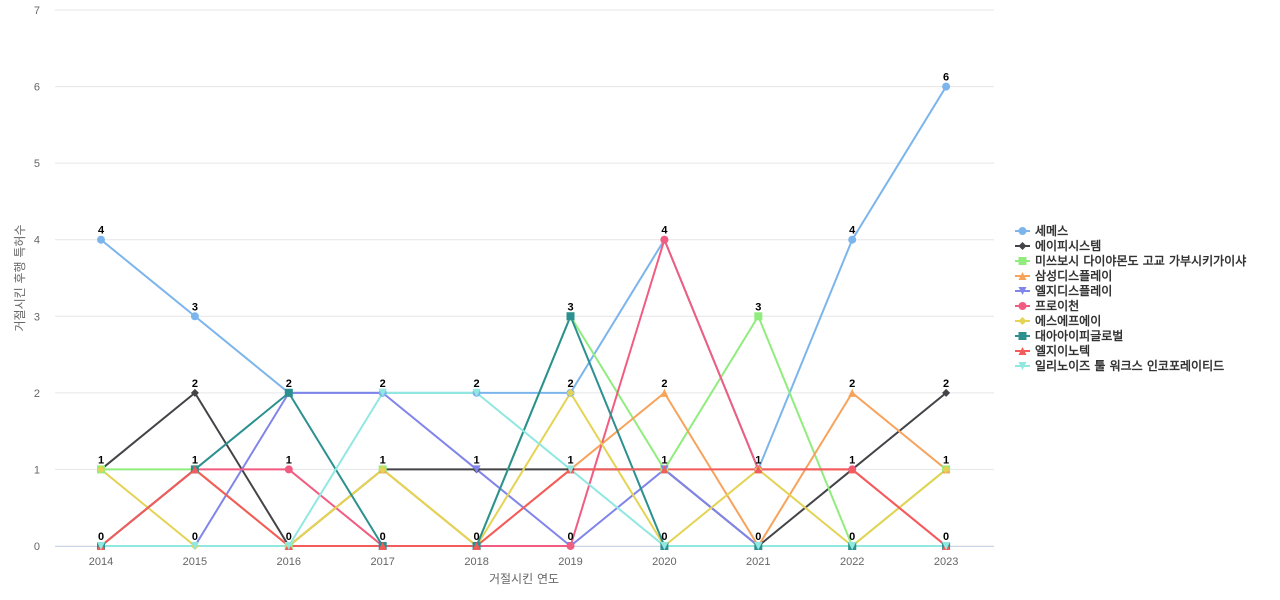  What do you see at coordinates (1047, 305) in the screenshot?
I see `legend-item: 프로이천` at bounding box center [1047, 305].